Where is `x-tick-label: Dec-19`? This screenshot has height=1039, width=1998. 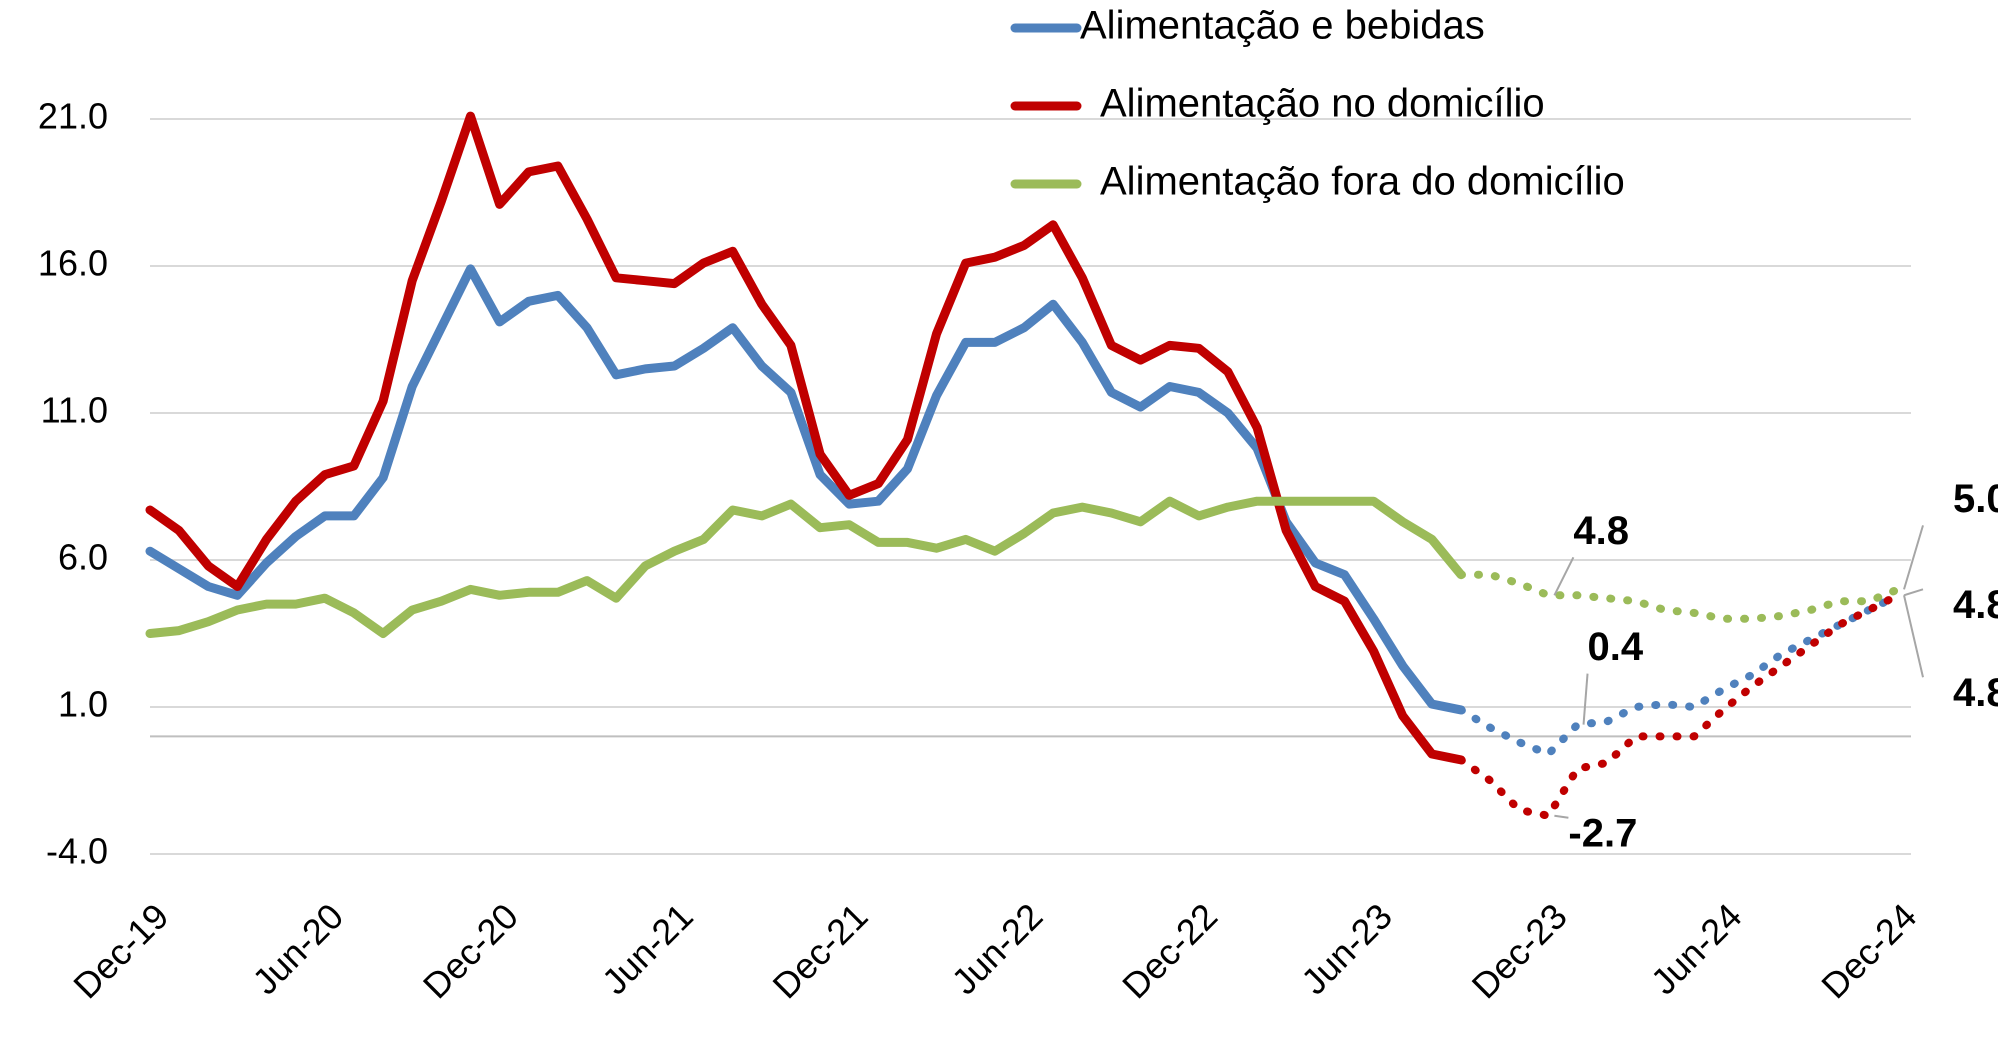 x-tick-label: Dec-19 is located at coordinates (120, 950).